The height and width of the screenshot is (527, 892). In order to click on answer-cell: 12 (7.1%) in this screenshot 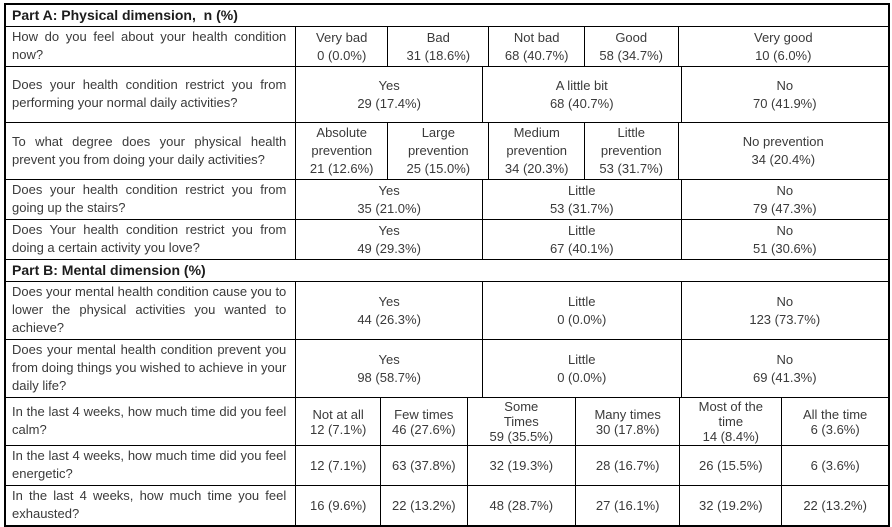, I will do `click(337, 465)`.